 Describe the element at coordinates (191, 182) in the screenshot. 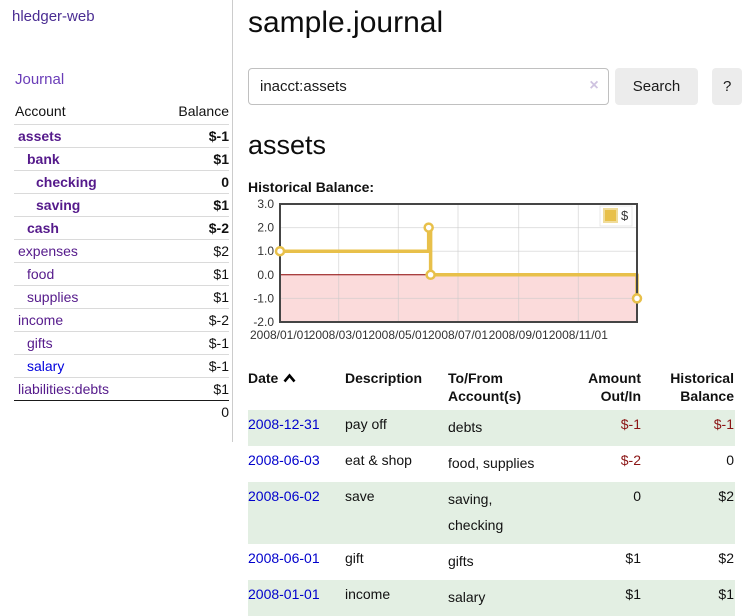

I see `account-balance: 0` at that location.